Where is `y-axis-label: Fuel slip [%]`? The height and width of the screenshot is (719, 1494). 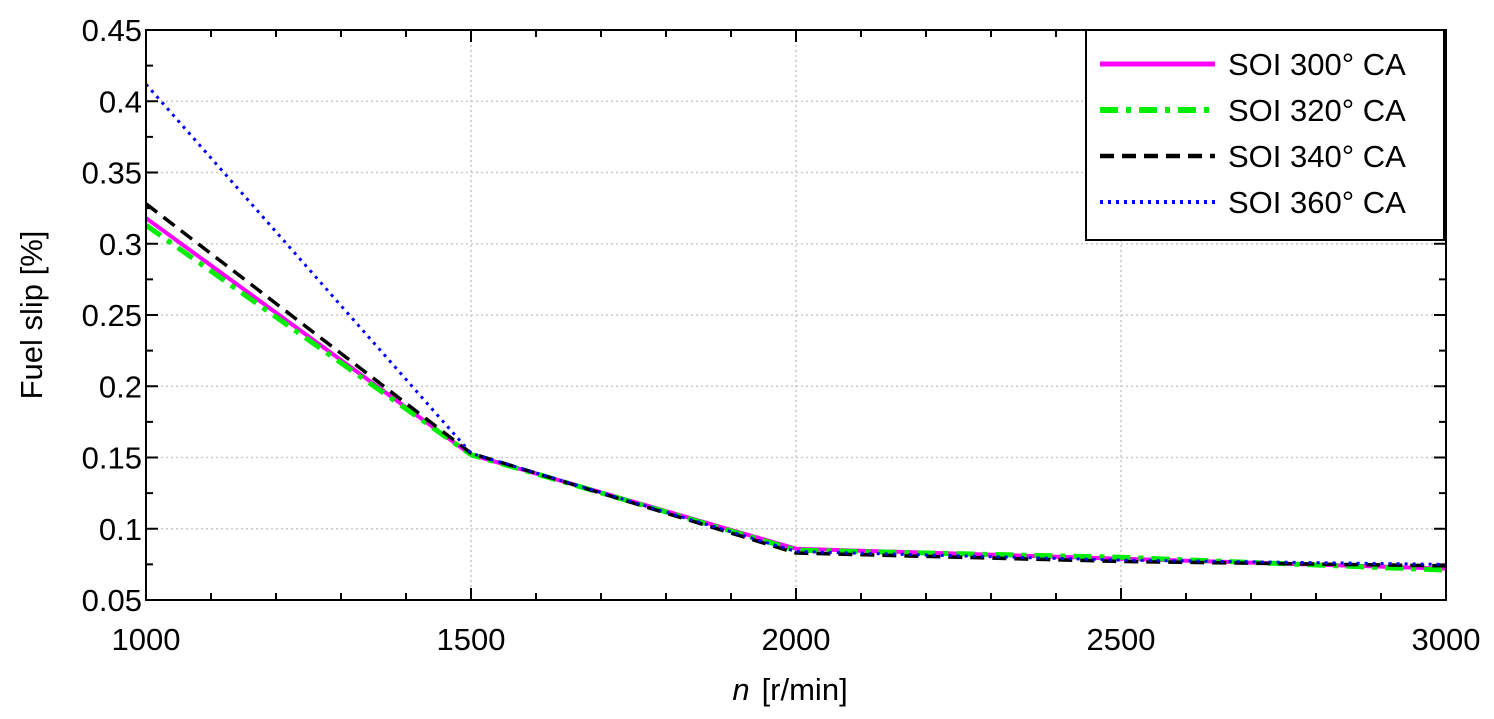
y-axis-label: Fuel slip [%] is located at coordinates (31, 315).